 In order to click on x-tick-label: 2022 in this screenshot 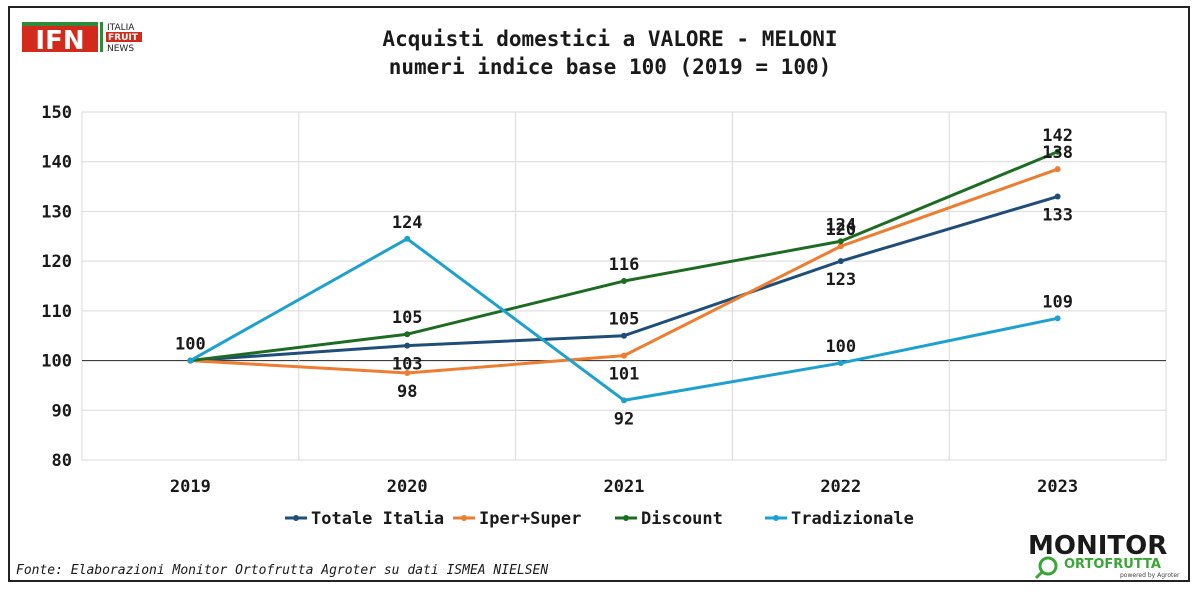, I will do `click(840, 487)`.